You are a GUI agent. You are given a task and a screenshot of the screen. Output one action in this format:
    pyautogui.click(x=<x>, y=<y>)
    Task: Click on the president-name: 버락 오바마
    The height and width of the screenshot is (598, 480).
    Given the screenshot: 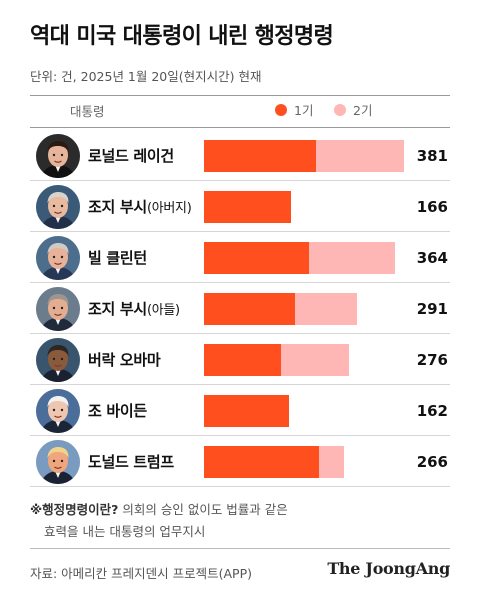 What is the action you would take?
    pyautogui.click(x=124, y=360)
    